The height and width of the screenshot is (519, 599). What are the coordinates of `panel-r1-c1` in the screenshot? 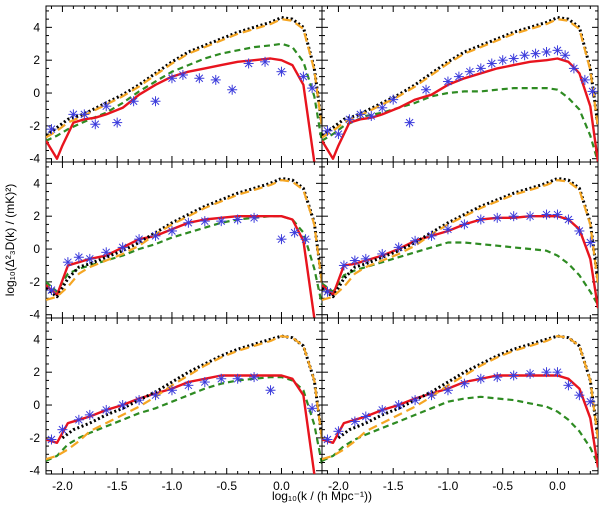 It's located at (460, 240).